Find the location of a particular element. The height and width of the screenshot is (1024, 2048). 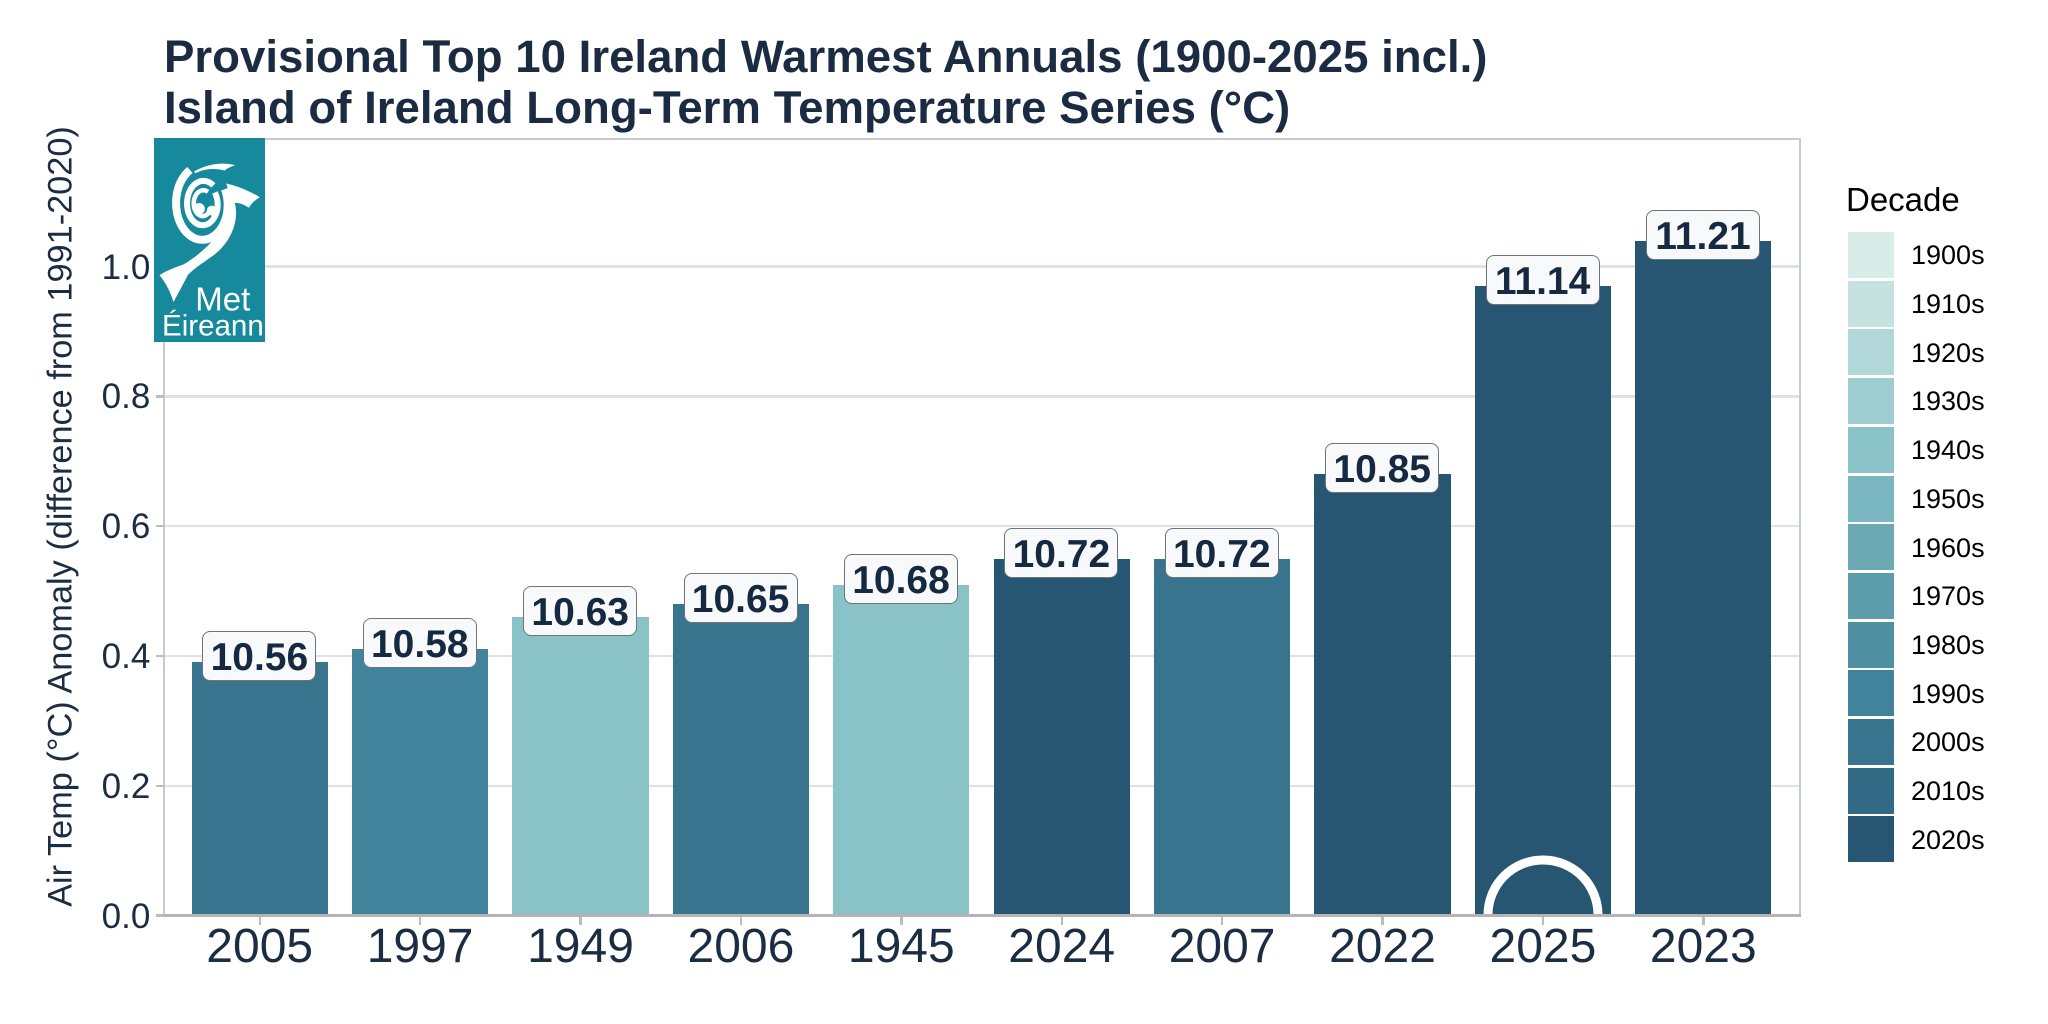

svg-text: Met is located at coordinates (222, 298).